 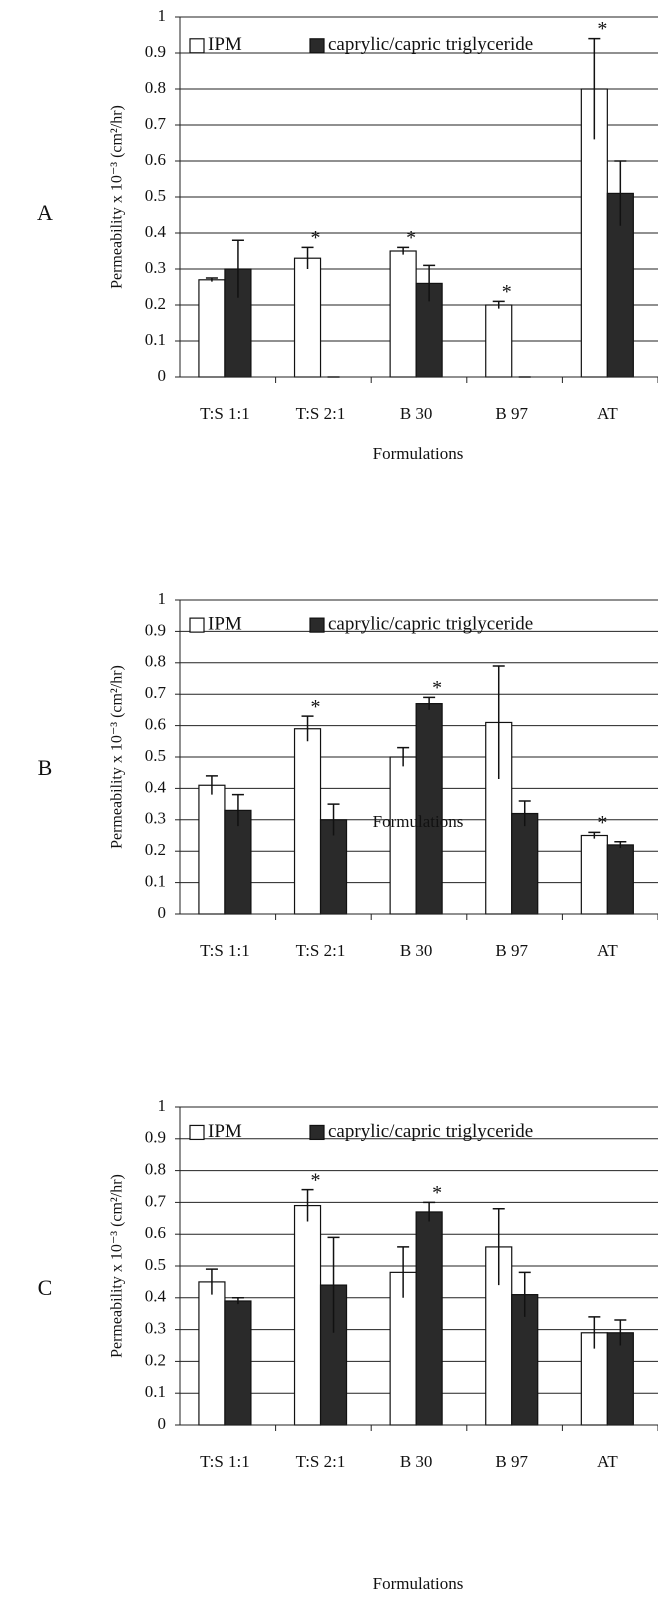 What do you see at coordinates (45, 767) in the screenshot?
I see `panel-label: B` at bounding box center [45, 767].